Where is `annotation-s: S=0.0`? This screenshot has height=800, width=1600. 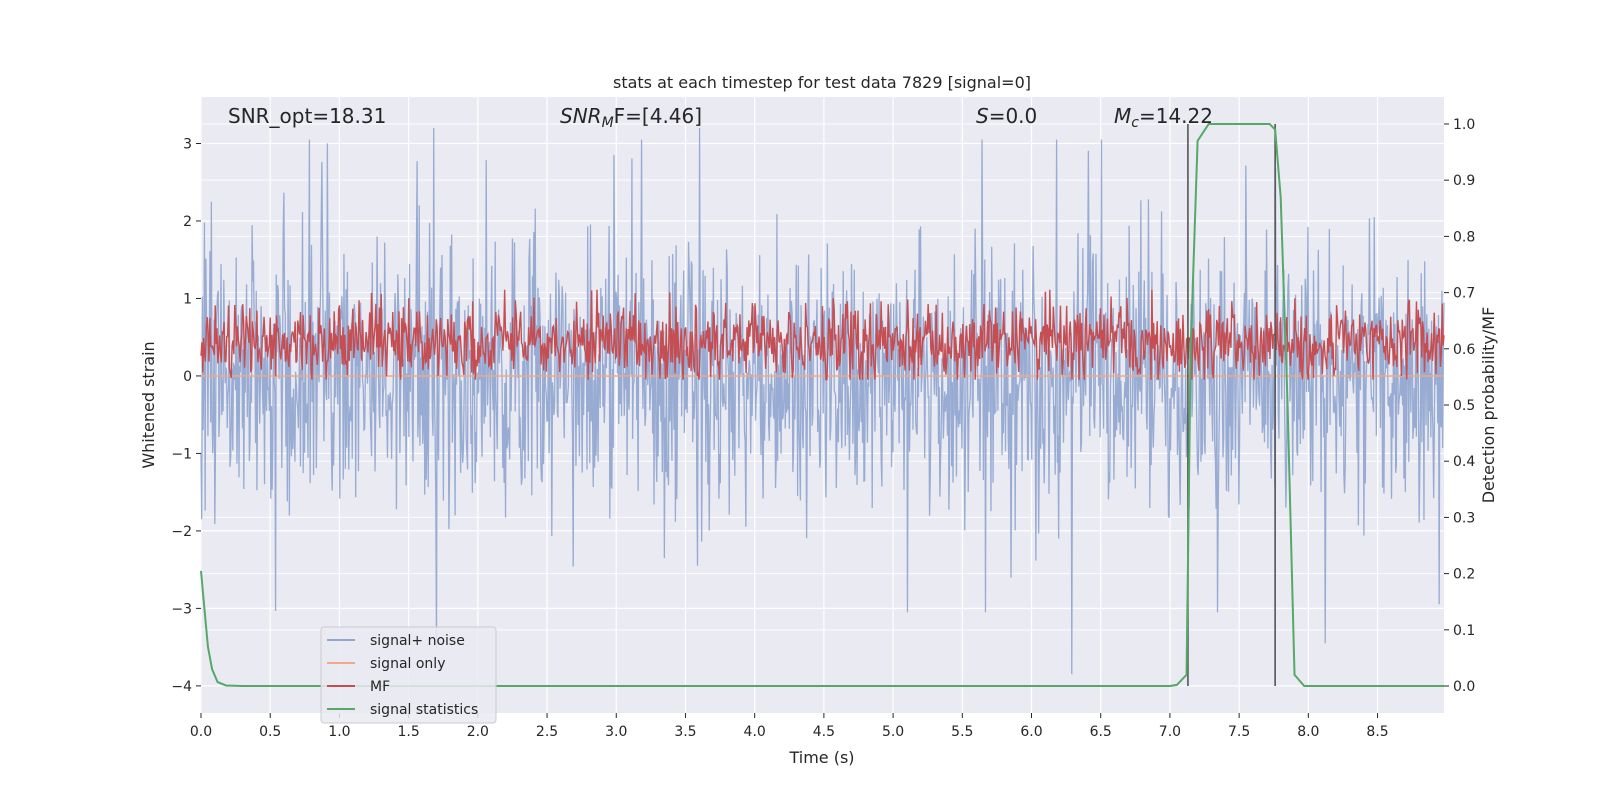
annotation-s: S=0.0 is located at coordinates (1006, 116).